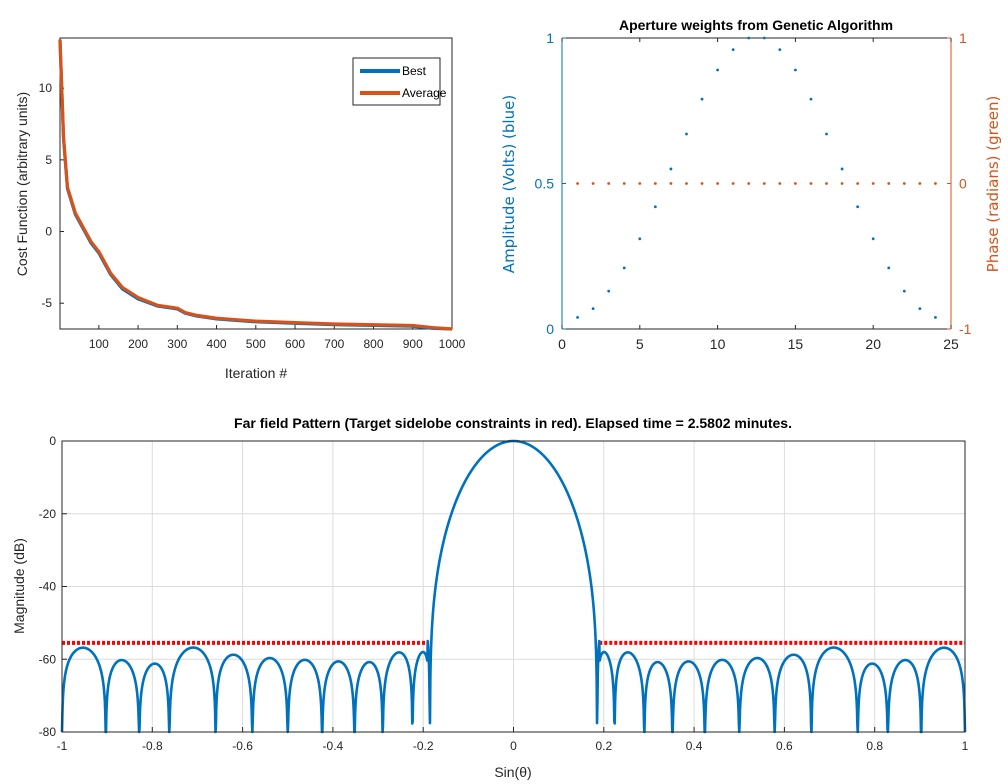  What do you see at coordinates (333, 746) in the screenshot?
I see `farfield-x-tick-label: -0.4` at bounding box center [333, 746].